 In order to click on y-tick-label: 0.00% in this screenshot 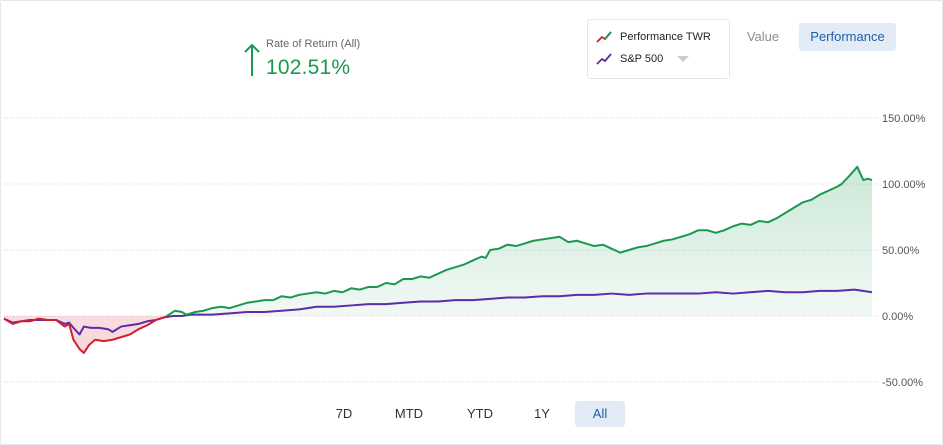, I will do `click(897, 317)`.